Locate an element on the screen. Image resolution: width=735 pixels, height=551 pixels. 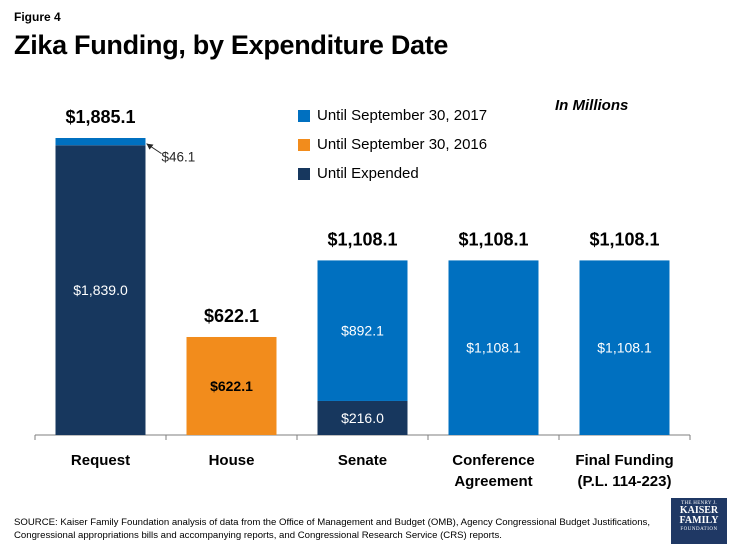
logo-line-2: KAISER is located at coordinates (699, 510).